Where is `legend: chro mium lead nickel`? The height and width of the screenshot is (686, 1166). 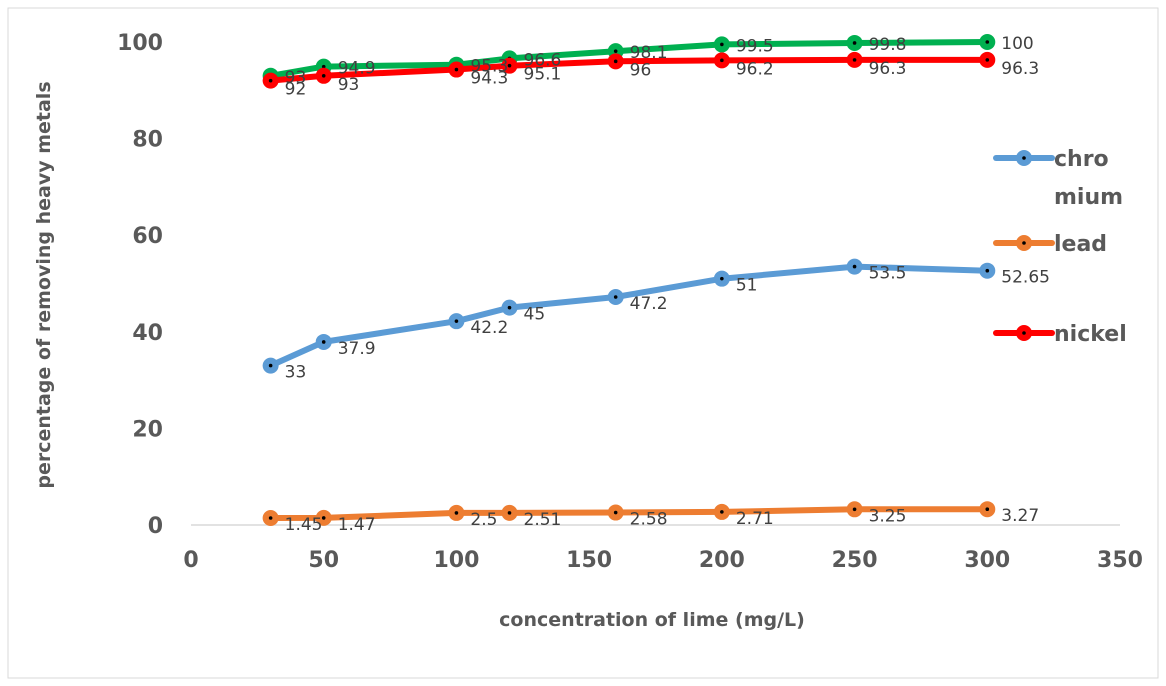
legend: chro mium lead nickel is located at coordinates (1060, 247).